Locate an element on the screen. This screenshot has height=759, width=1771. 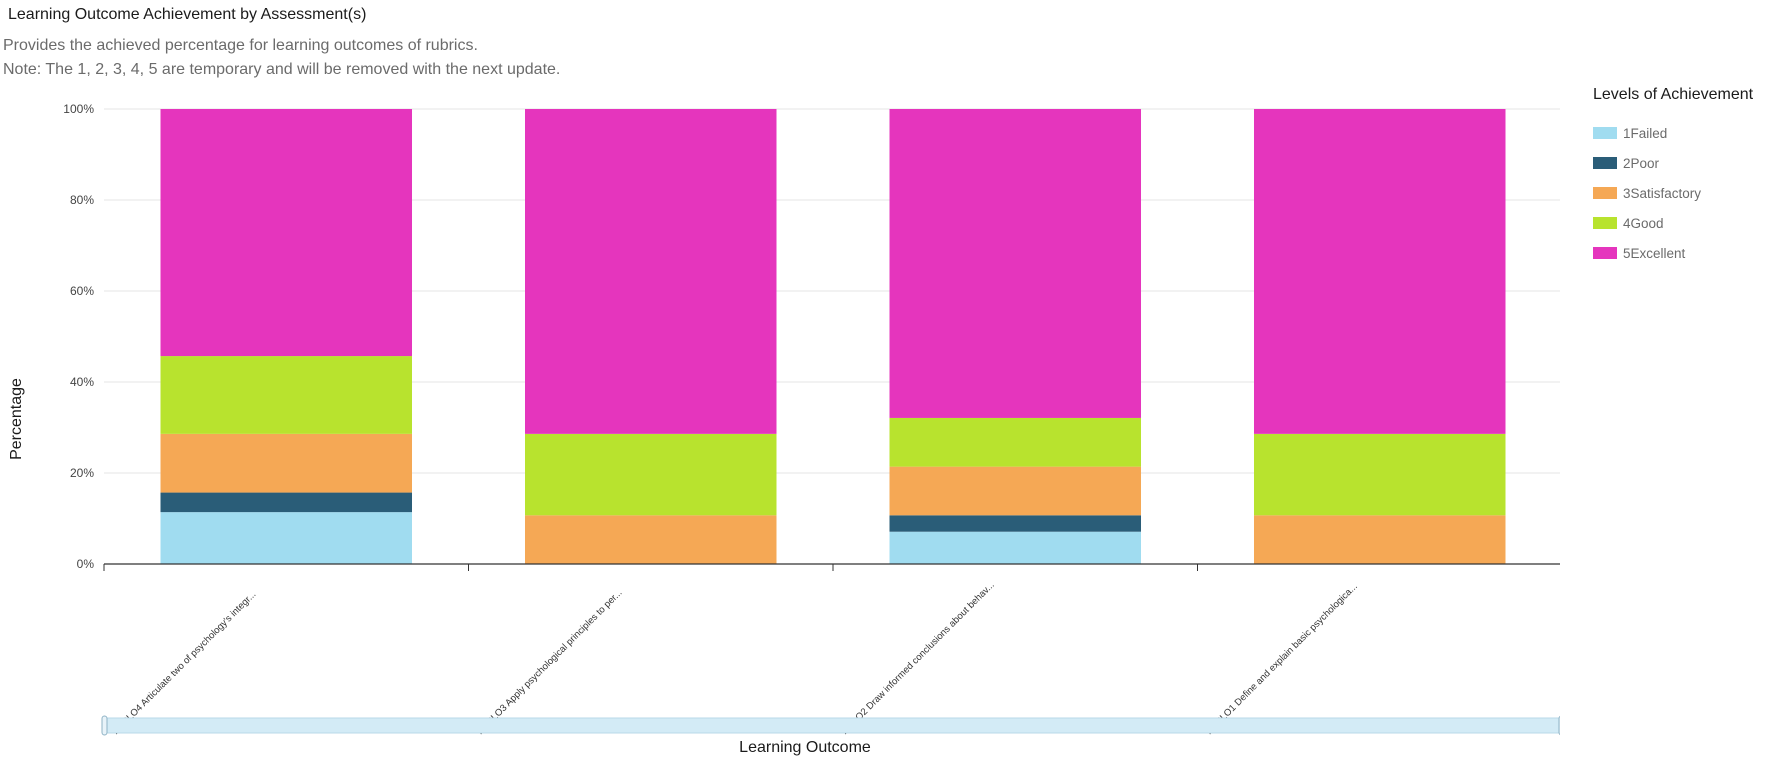
y-tick-label: 0% is located at coordinates (86, 564).